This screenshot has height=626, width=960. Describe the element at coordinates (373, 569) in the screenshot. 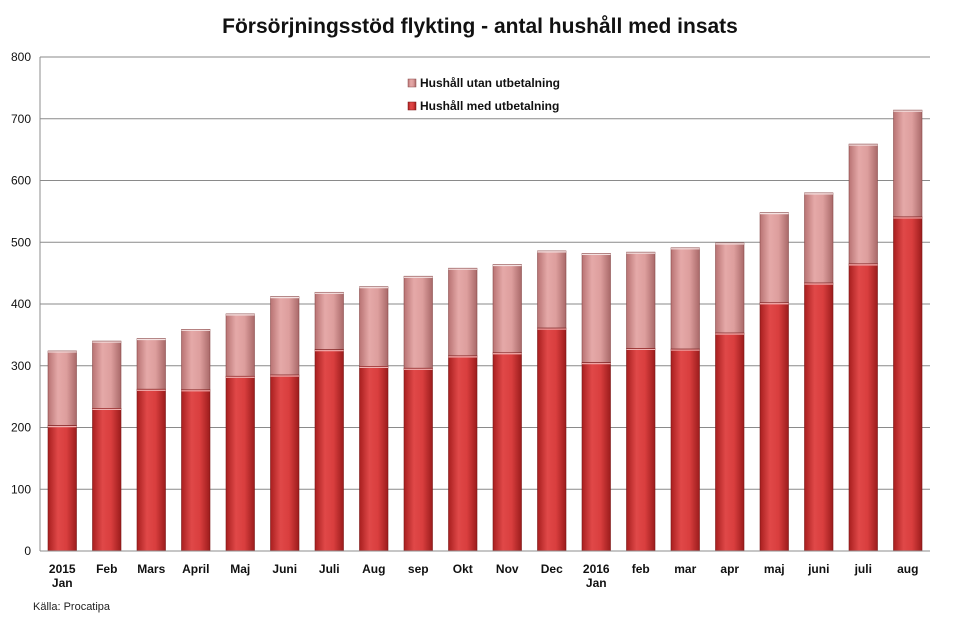

I see `x-tick-label: Aug` at that location.